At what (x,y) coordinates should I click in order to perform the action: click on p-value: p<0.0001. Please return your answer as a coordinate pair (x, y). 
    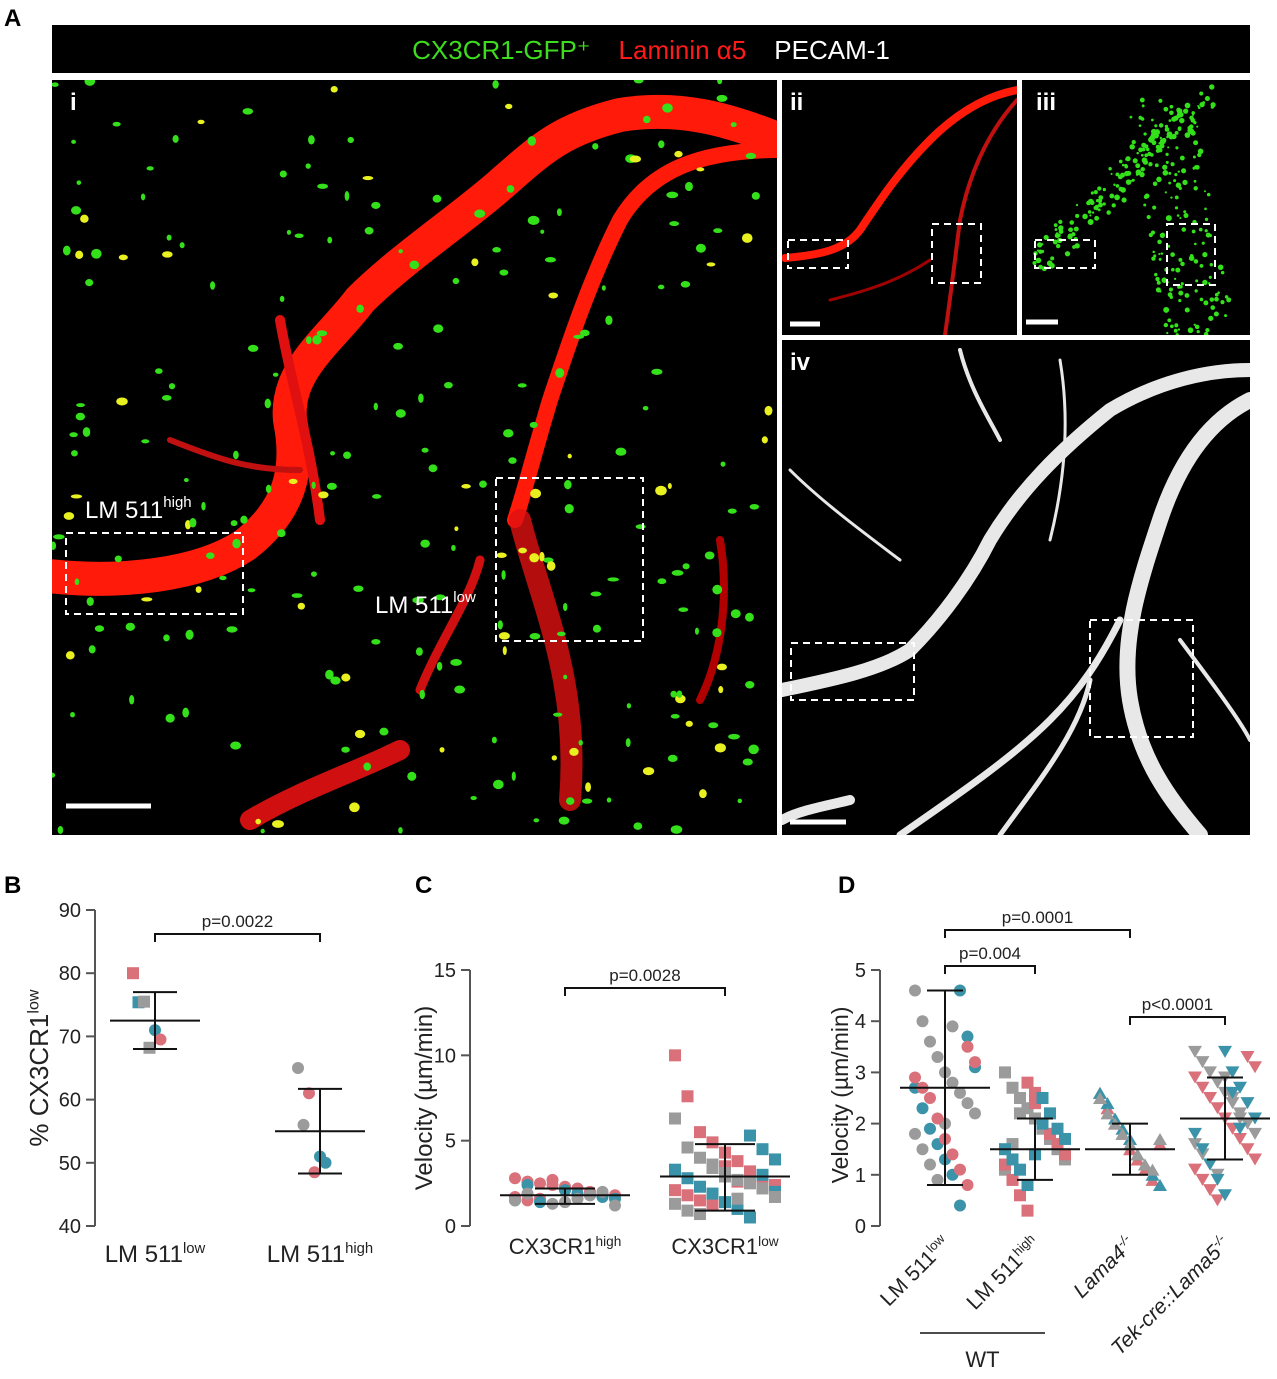
    Looking at the image, I should click on (1177, 1004).